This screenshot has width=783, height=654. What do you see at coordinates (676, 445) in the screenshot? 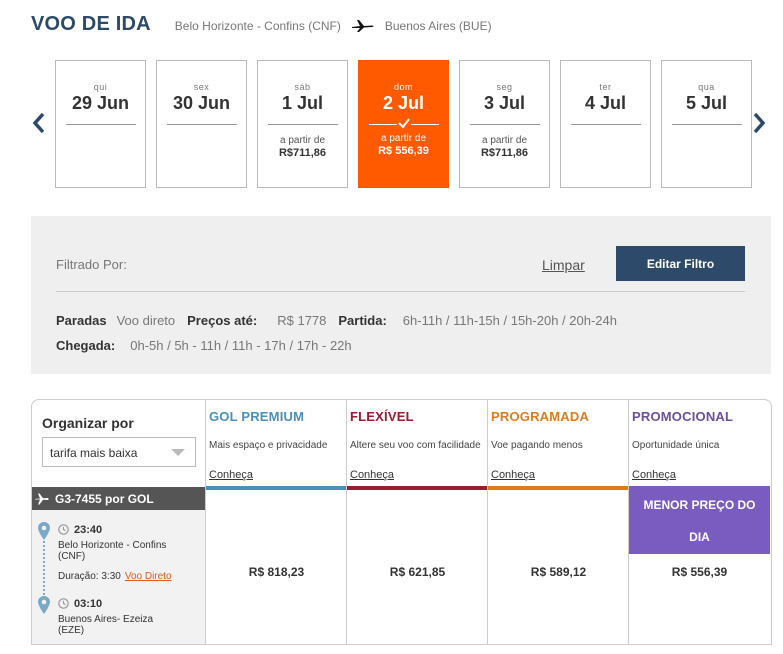
I see `fare-description: Oportunidade única` at bounding box center [676, 445].